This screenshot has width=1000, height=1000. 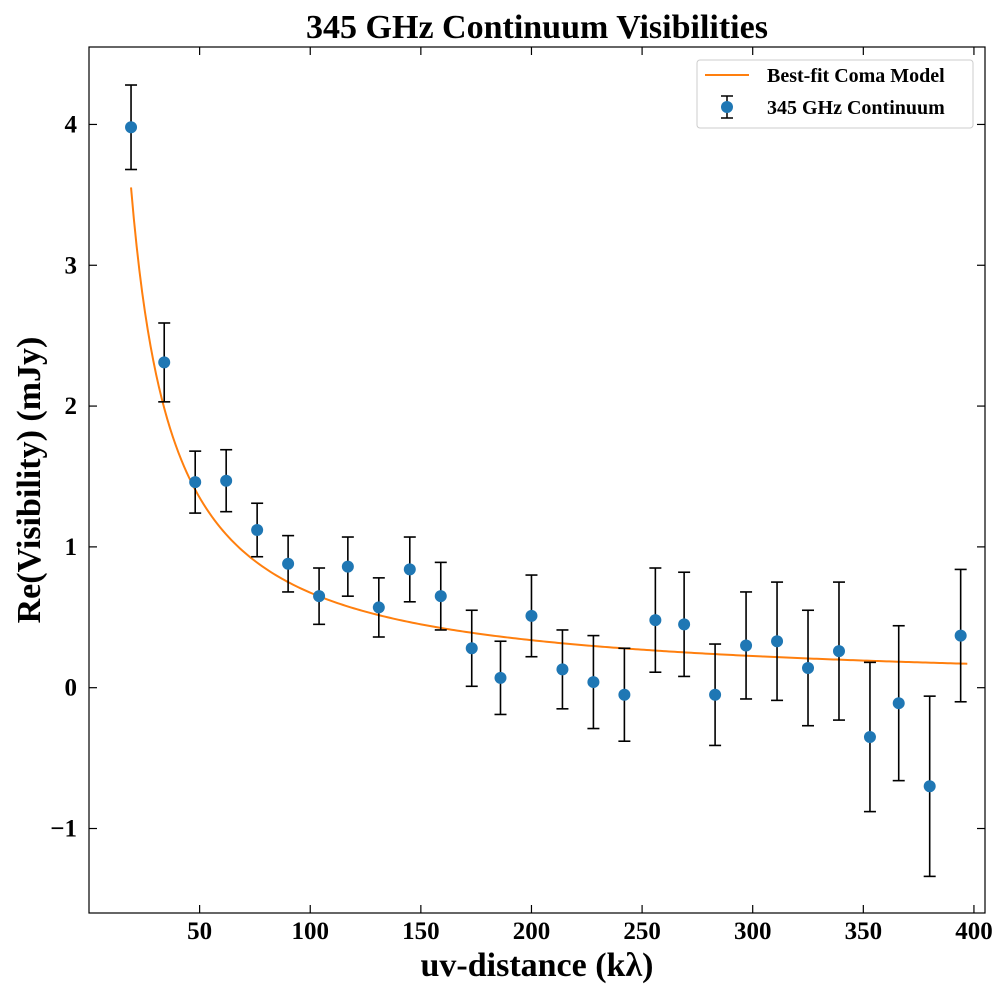 I want to click on x-tick-label-150: 150, so click(x=421, y=931).